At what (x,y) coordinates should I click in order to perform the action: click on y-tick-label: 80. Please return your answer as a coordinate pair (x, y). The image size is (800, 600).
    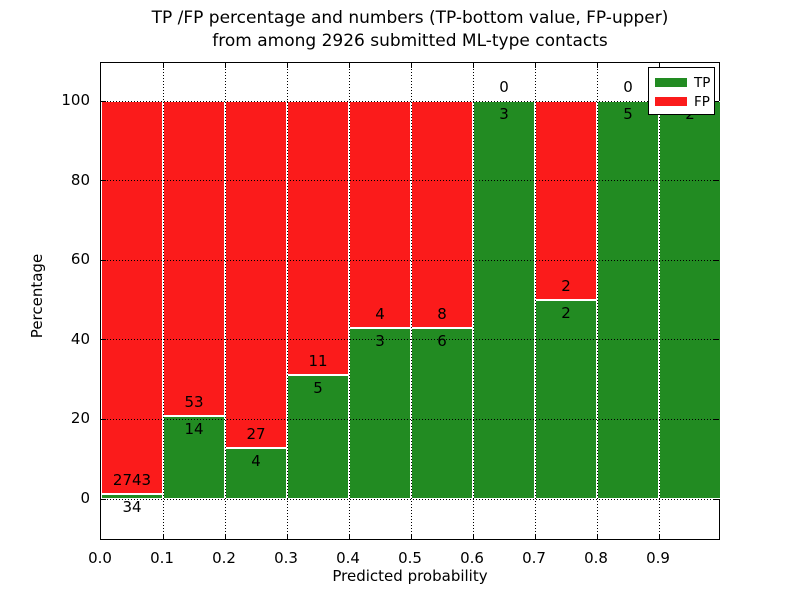
    Looking at the image, I should click on (80, 179).